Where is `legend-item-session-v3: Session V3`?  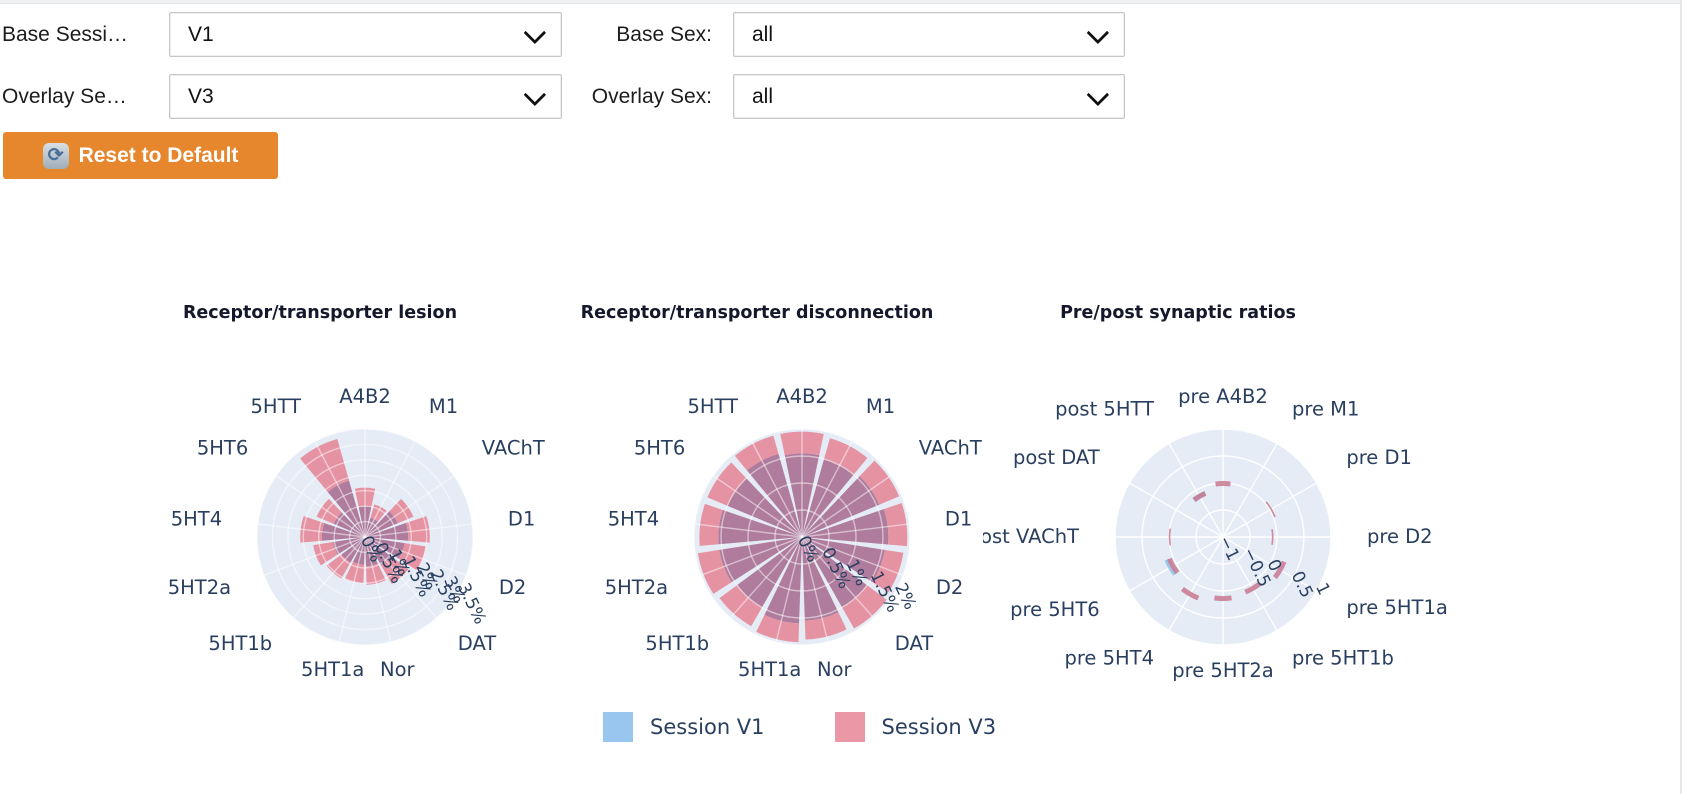 legend-item-session-v3: Session V3 is located at coordinates (915, 727).